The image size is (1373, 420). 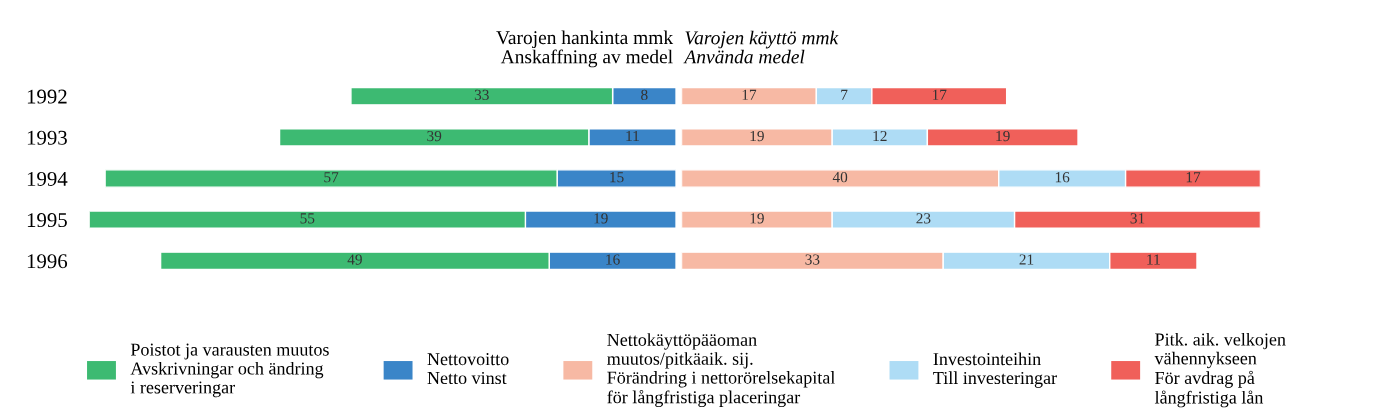 What do you see at coordinates (47, 178) in the screenshot?
I see `y-tick-label: 1994` at bounding box center [47, 178].